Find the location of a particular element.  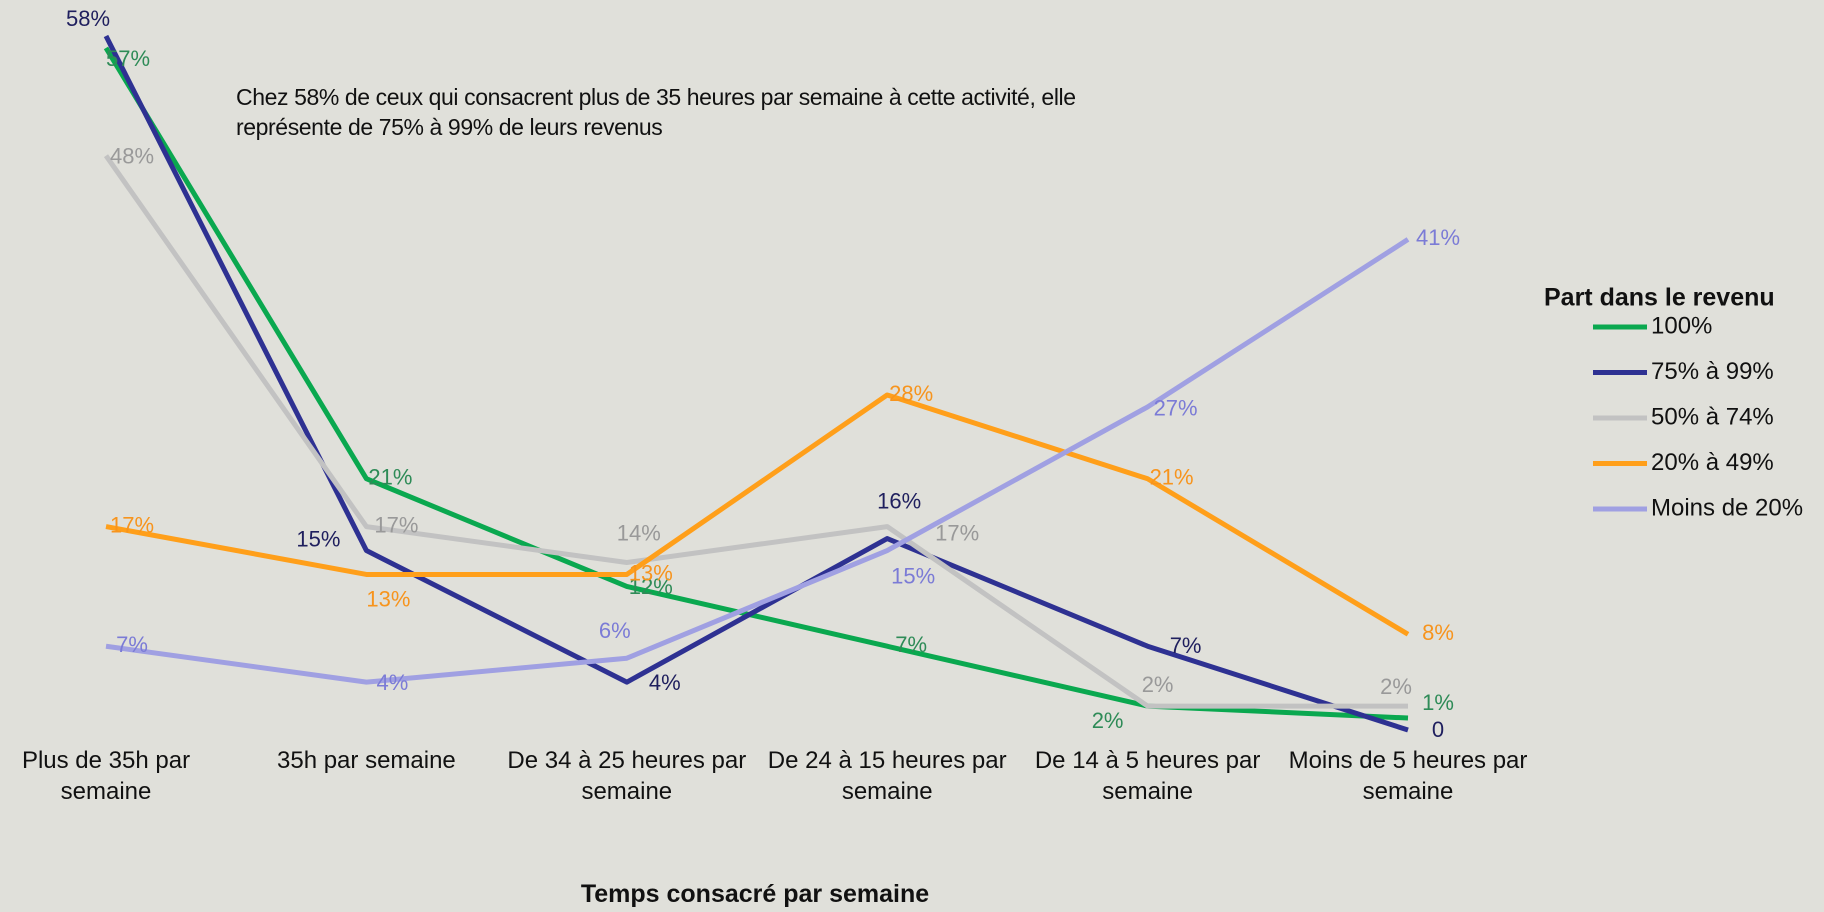

legend-label: 20% à 49% is located at coordinates (1712, 462).